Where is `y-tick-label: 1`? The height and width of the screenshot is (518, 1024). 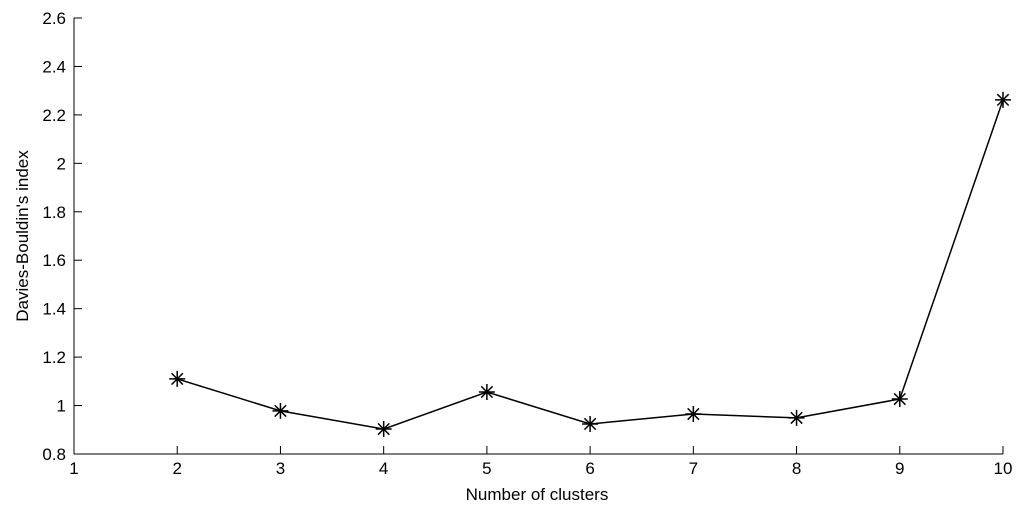
y-tick-label: 1 is located at coordinates (61, 406).